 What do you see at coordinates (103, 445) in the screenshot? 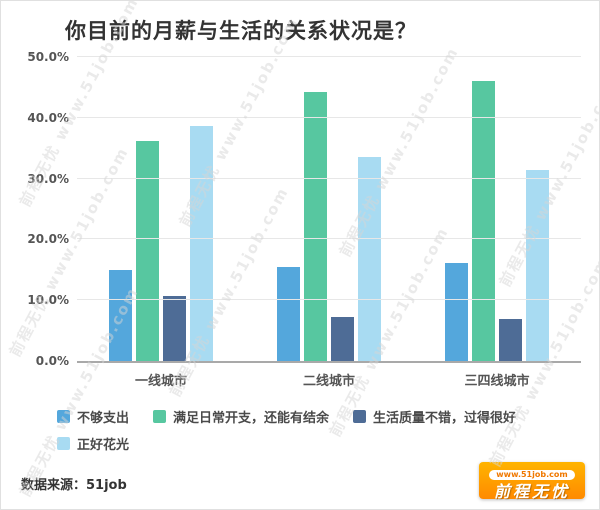
I see `legend-label: 正好花光` at bounding box center [103, 445].